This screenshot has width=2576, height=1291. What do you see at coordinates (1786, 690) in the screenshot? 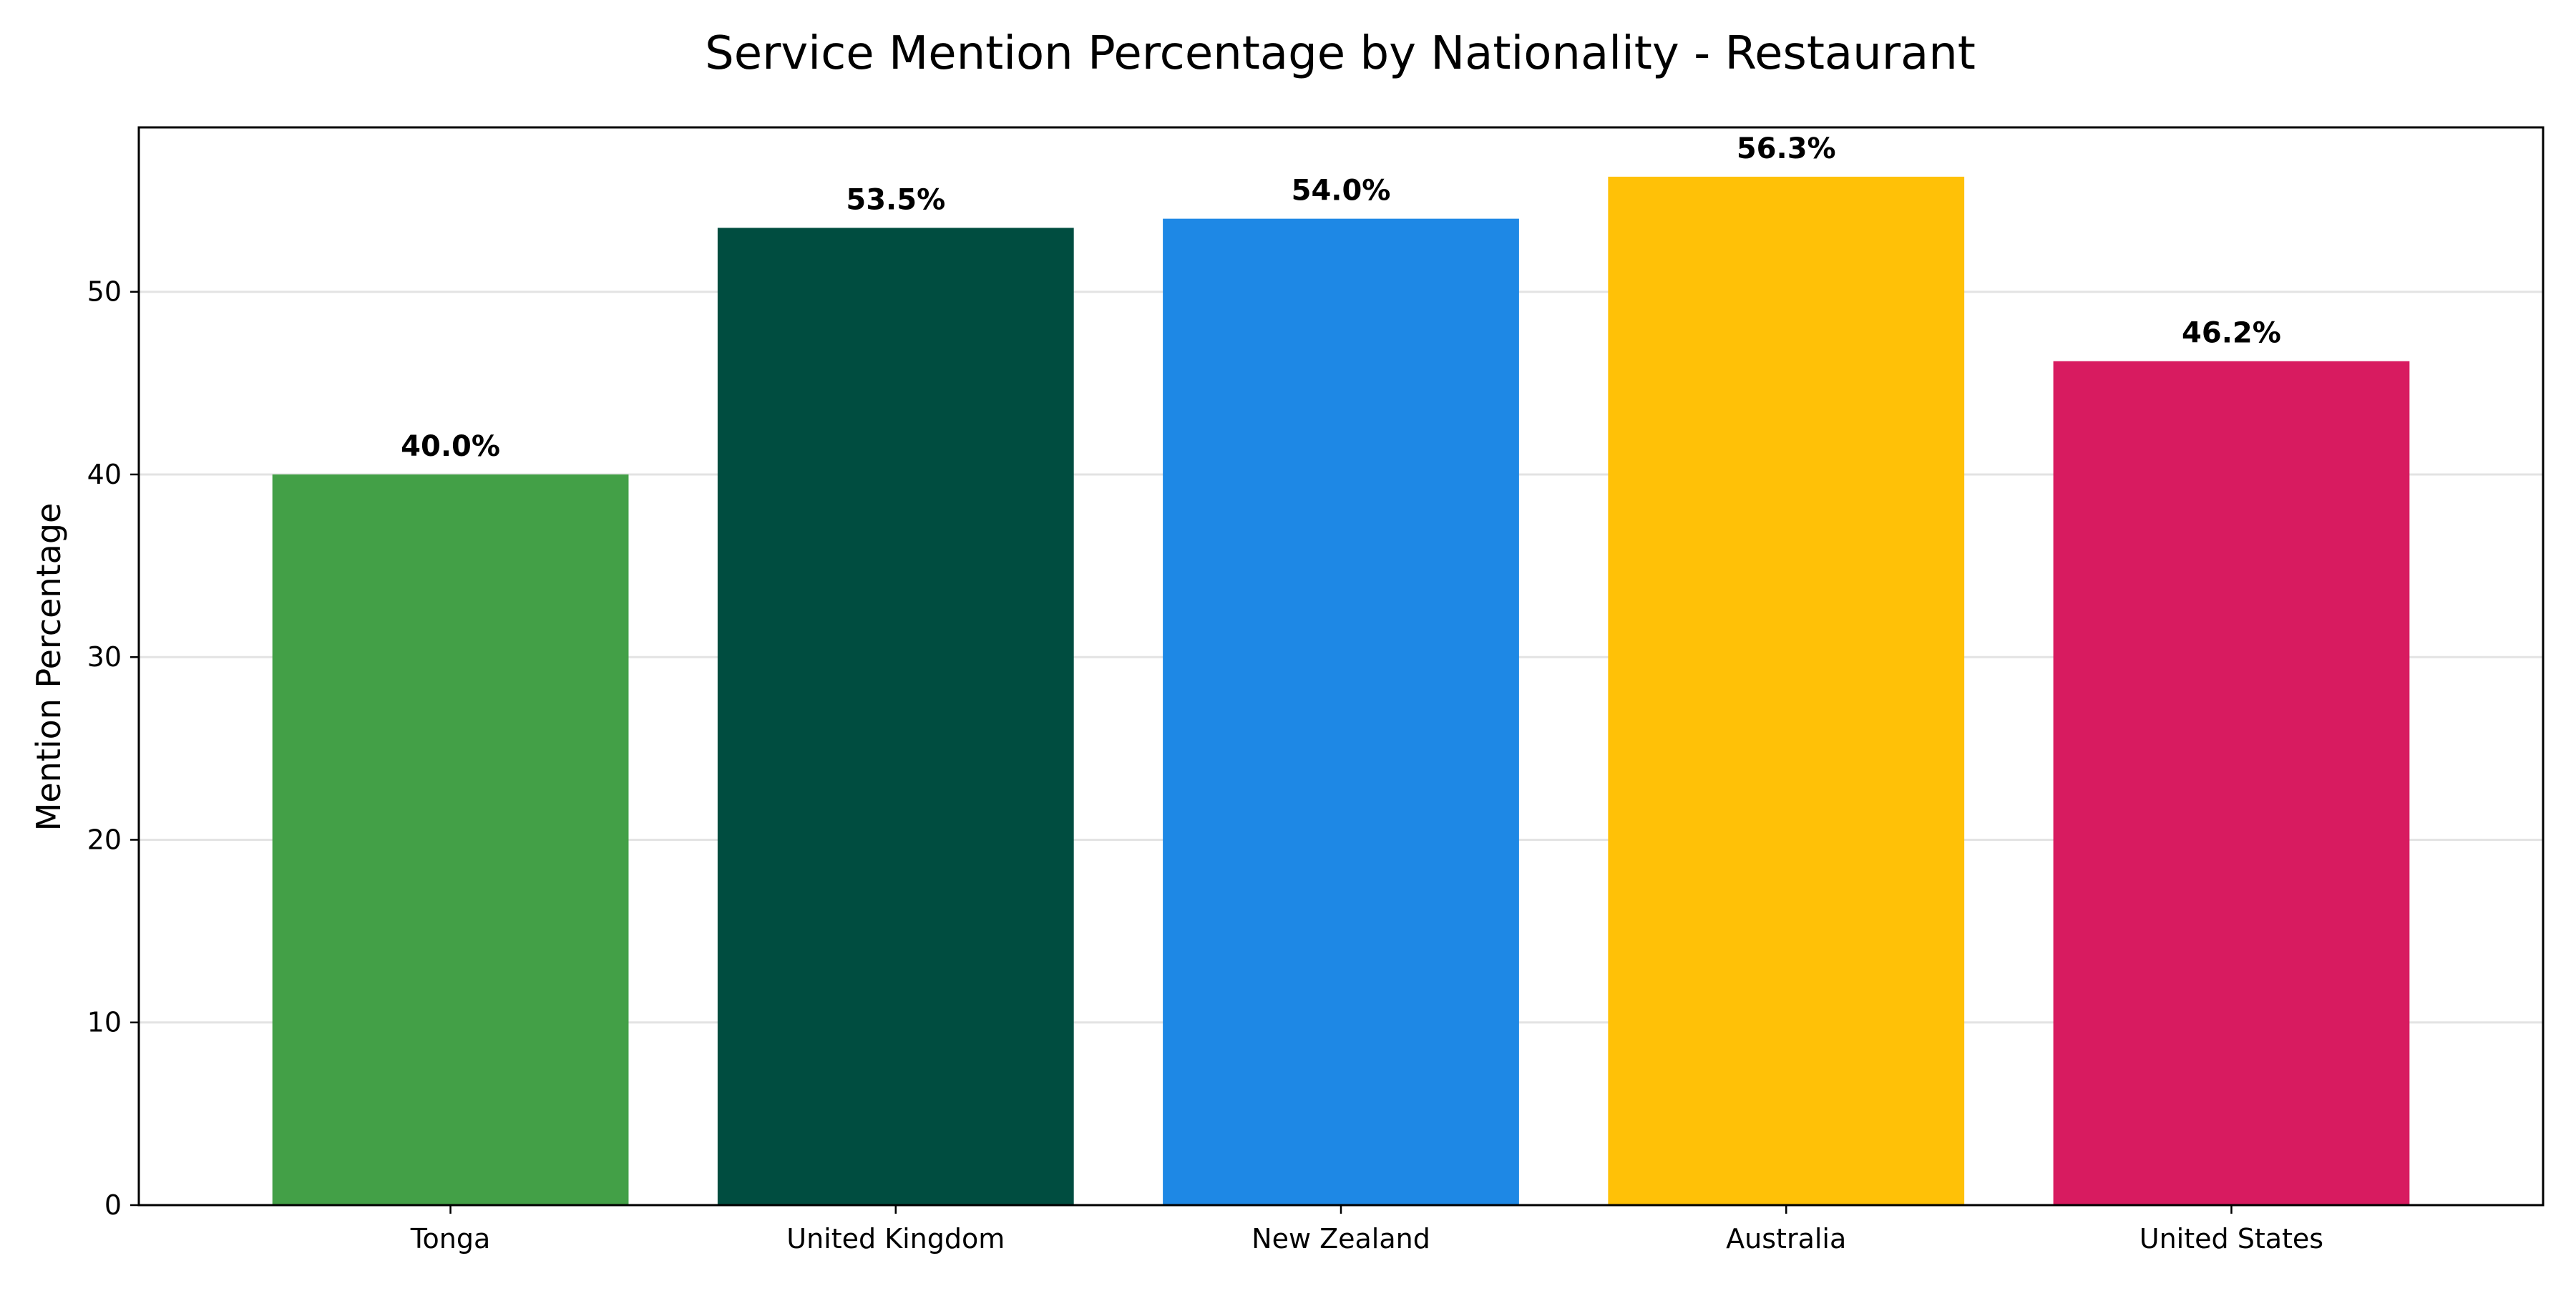
I see `bar-australia` at bounding box center [1786, 690].